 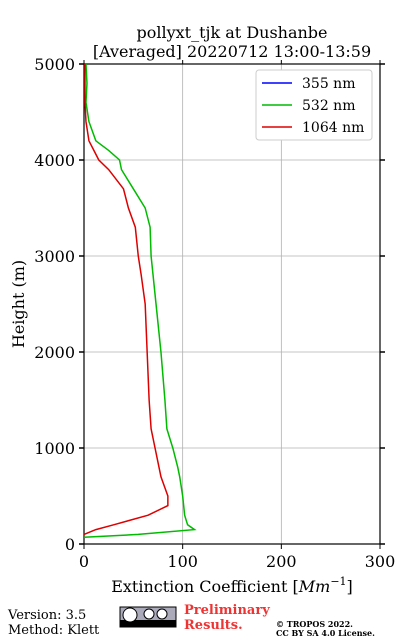 I want to click on chart-title: [Averaged] 20220712 13:00-13:59, so click(x=232, y=51).